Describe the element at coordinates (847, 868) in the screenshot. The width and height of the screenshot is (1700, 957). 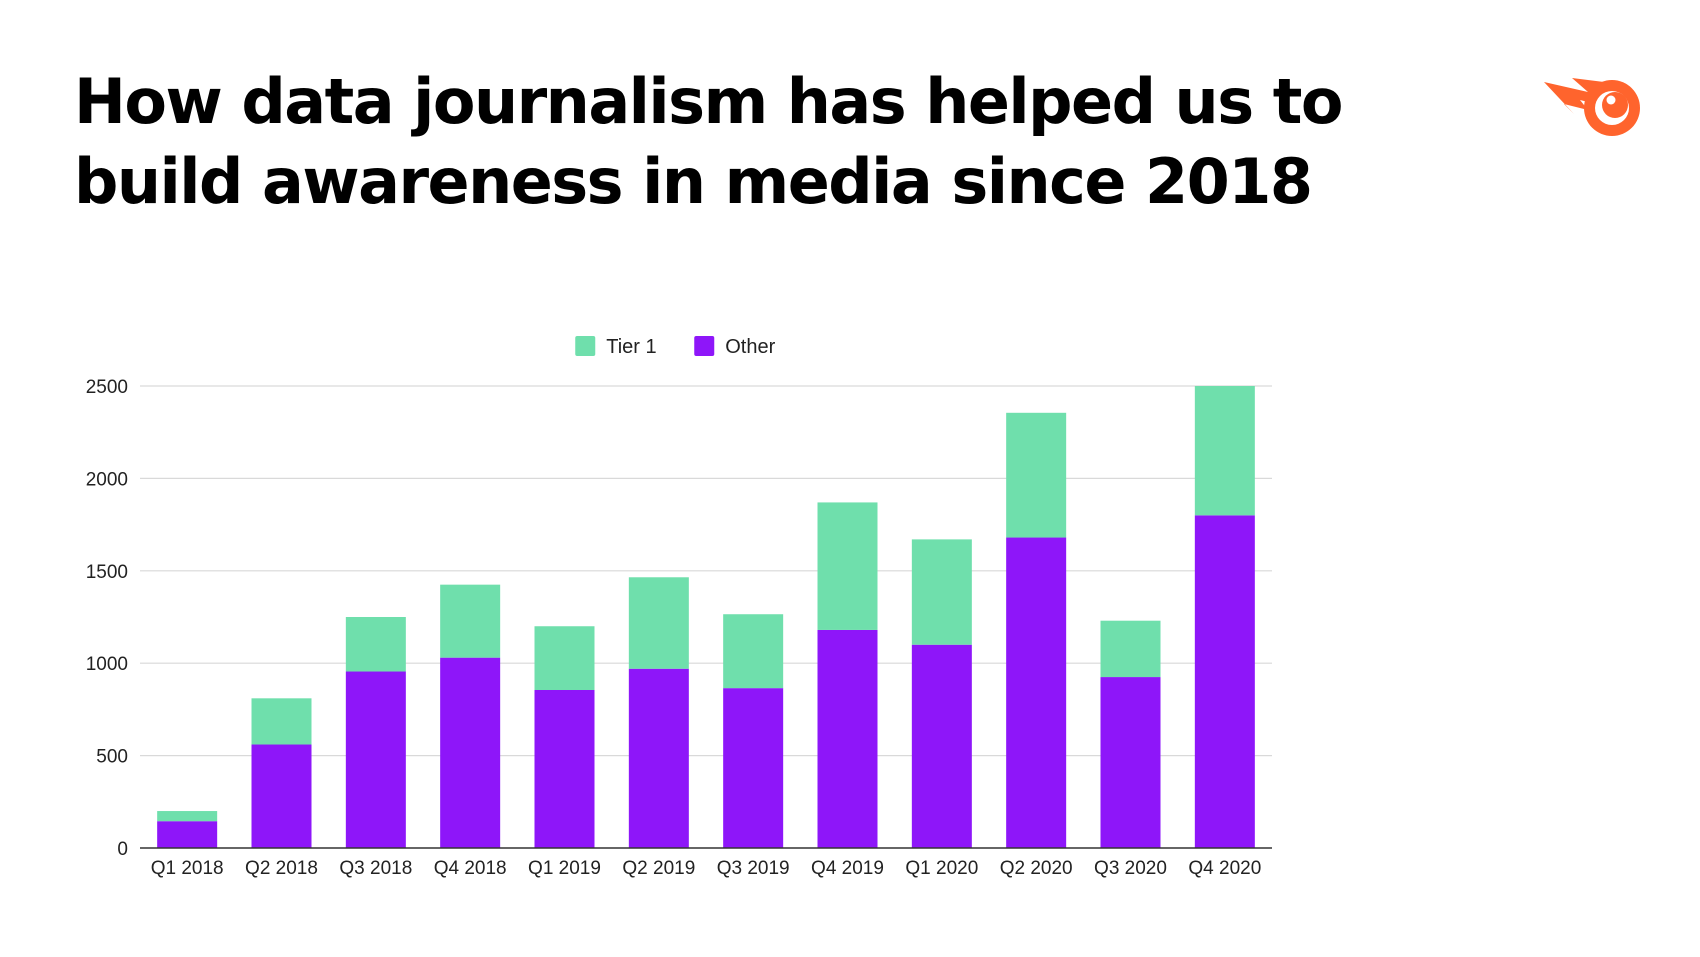
I see `x-tick-label: Q4 2019` at that location.